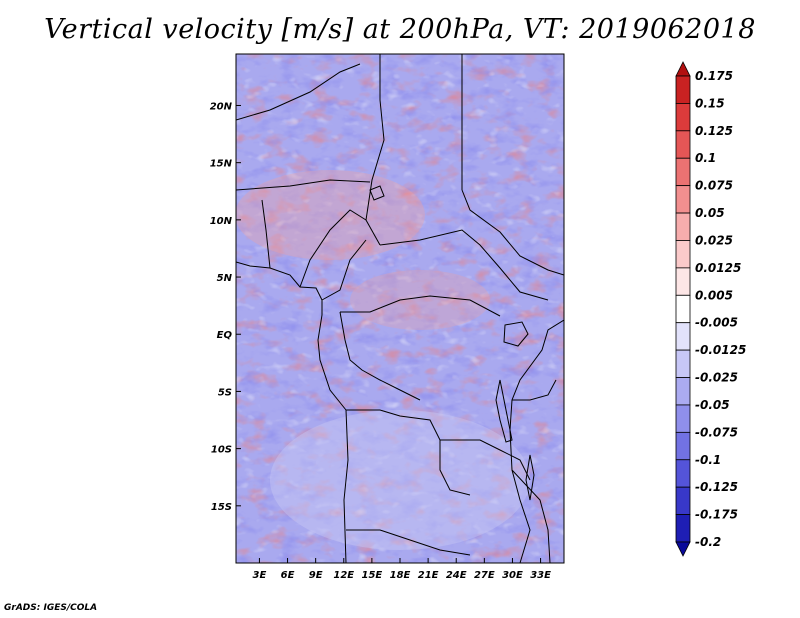 This screenshot has width=800, height=618. What do you see at coordinates (221, 507) in the screenshot?
I see `y-tick-label: 15S` at bounding box center [221, 507].